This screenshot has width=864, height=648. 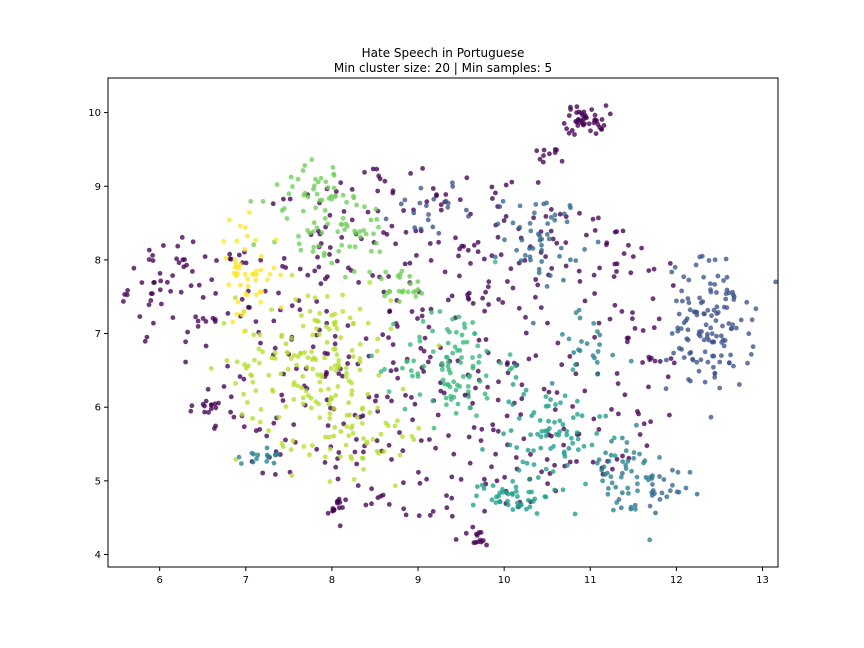 What do you see at coordinates (246, 580) in the screenshot?
I see `x-tick-label: 7` at bounding box center [246, 580].